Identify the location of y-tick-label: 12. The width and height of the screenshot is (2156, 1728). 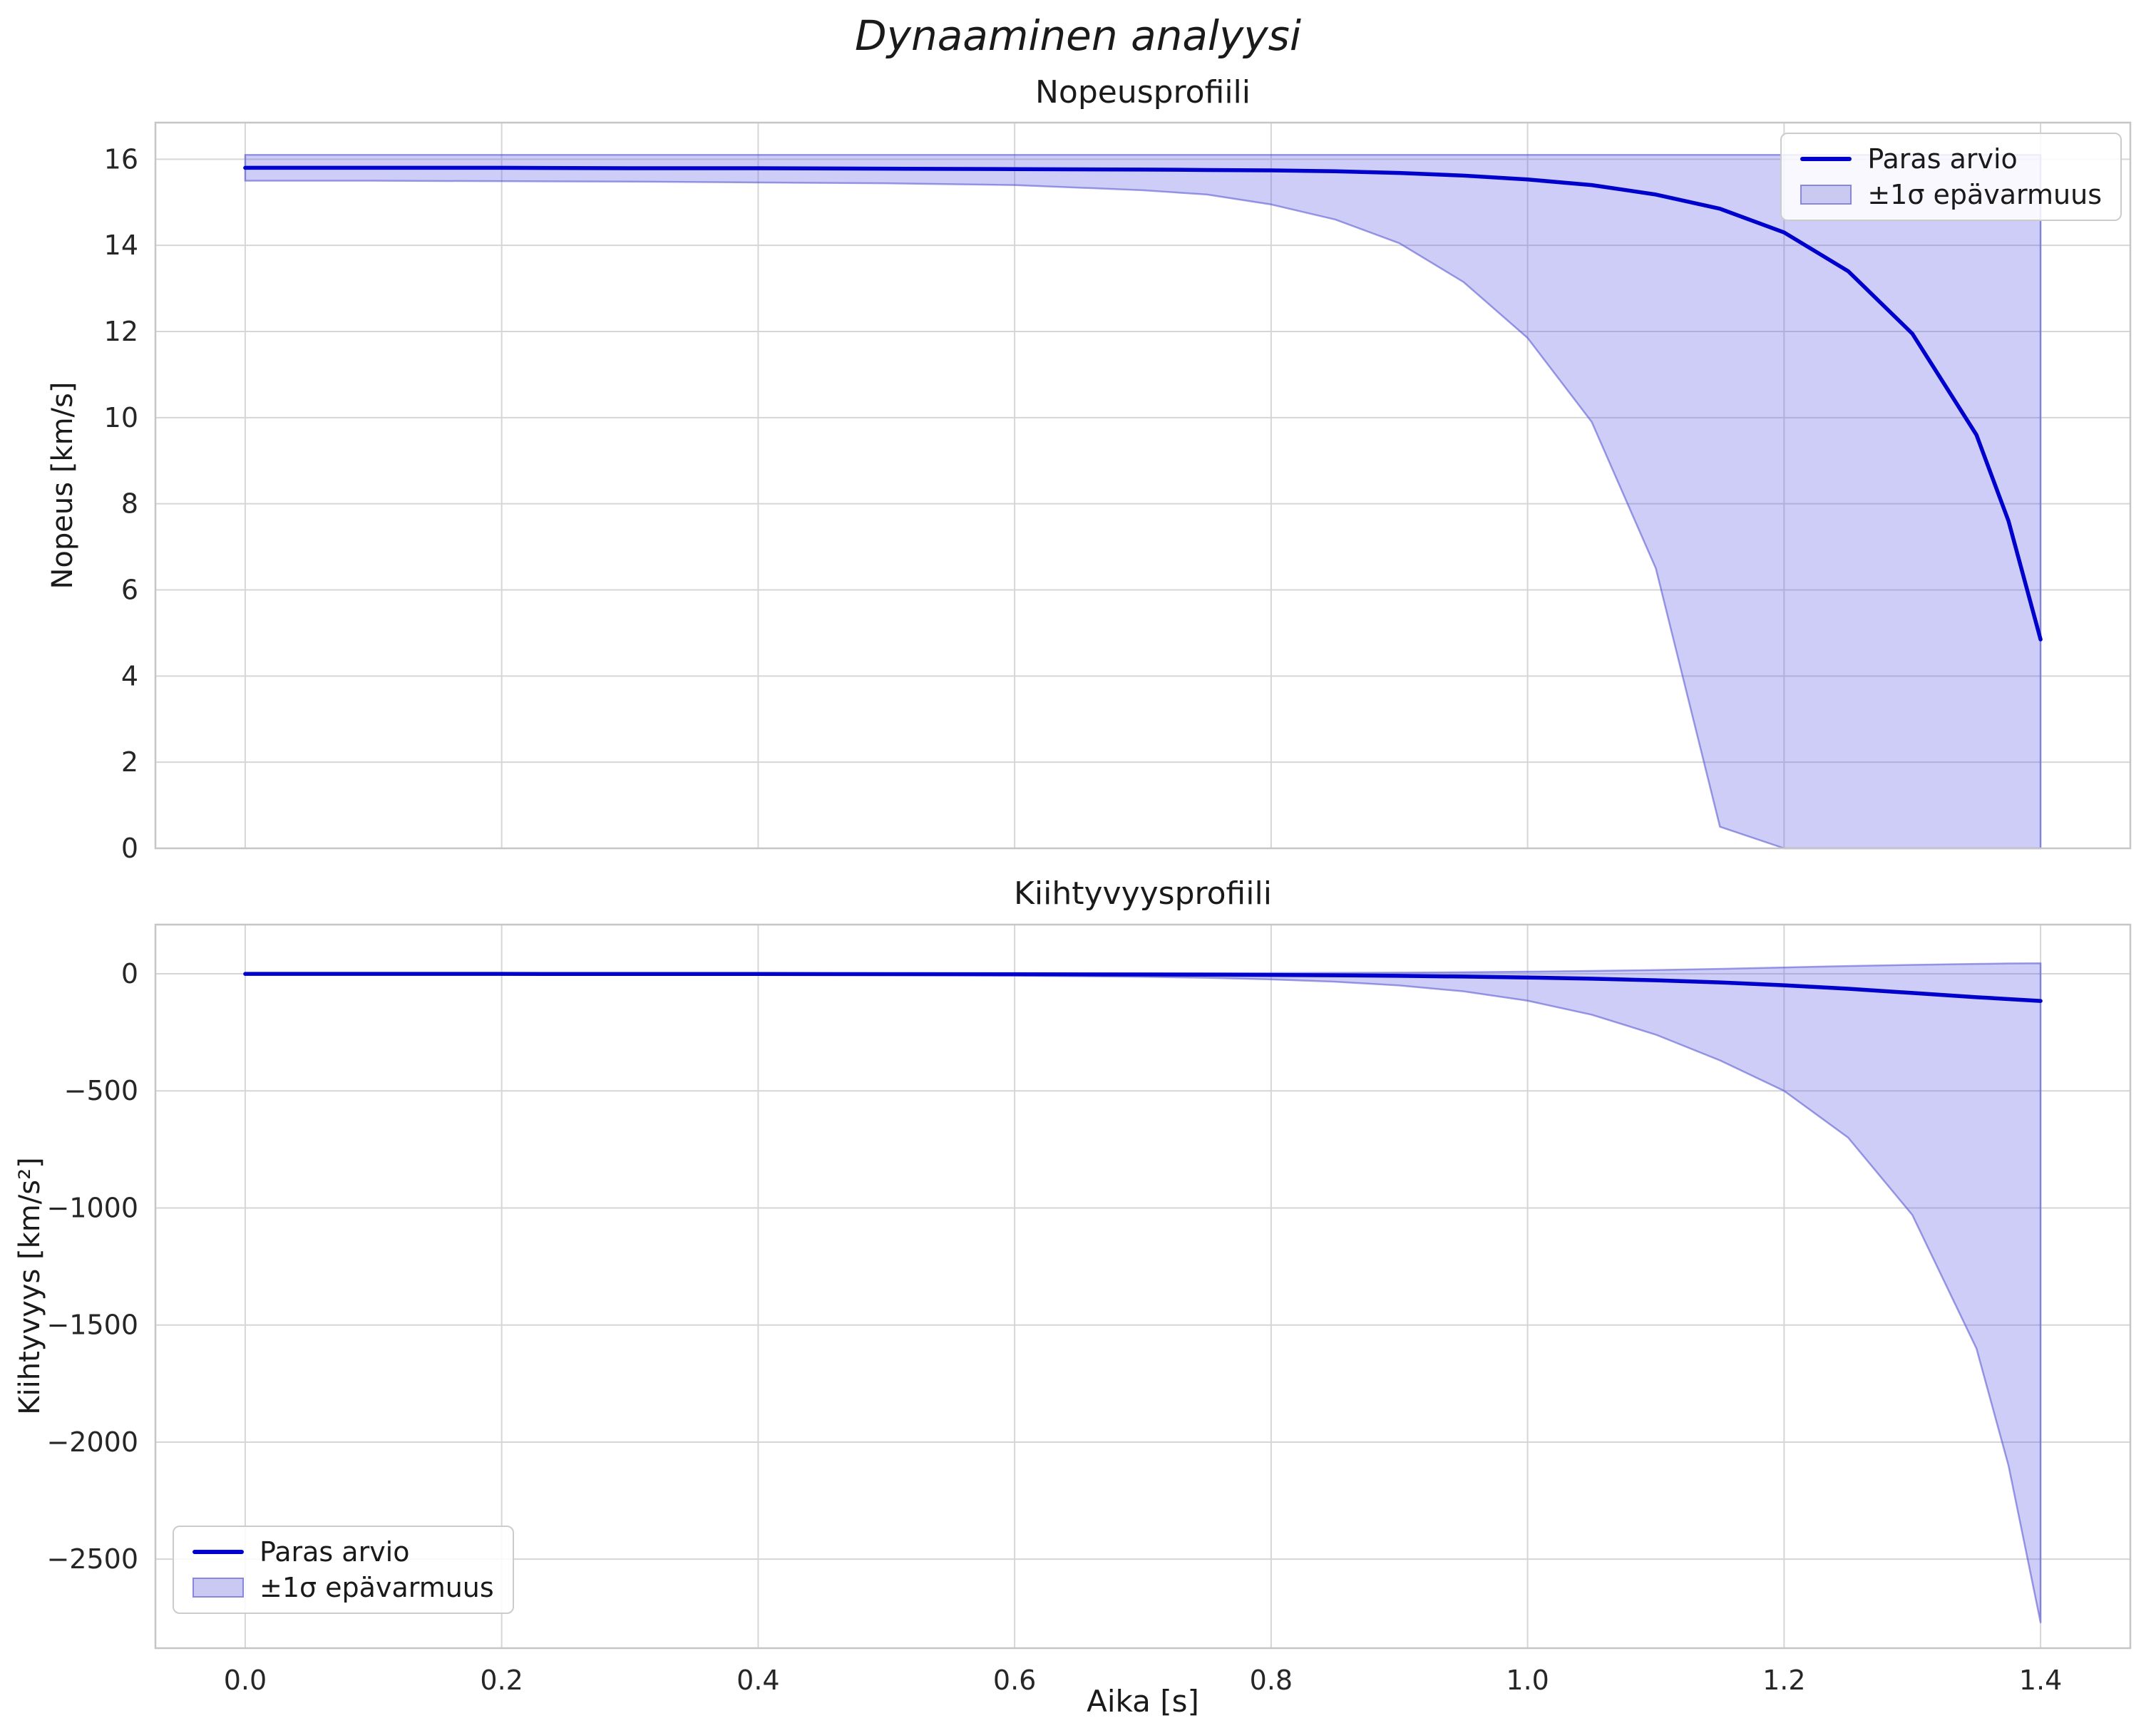
(121, 331).